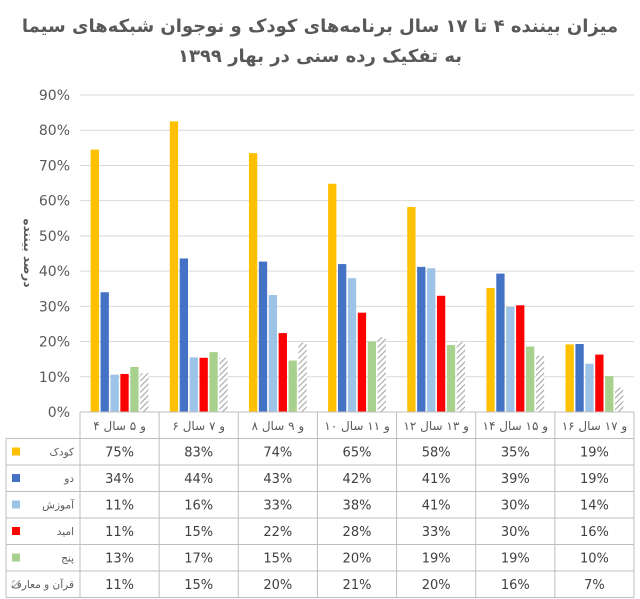  What do you see at coordinates (357, 479) in the screenshot?
I see `data-value-label: 42%` at bounding box center [357, 479].